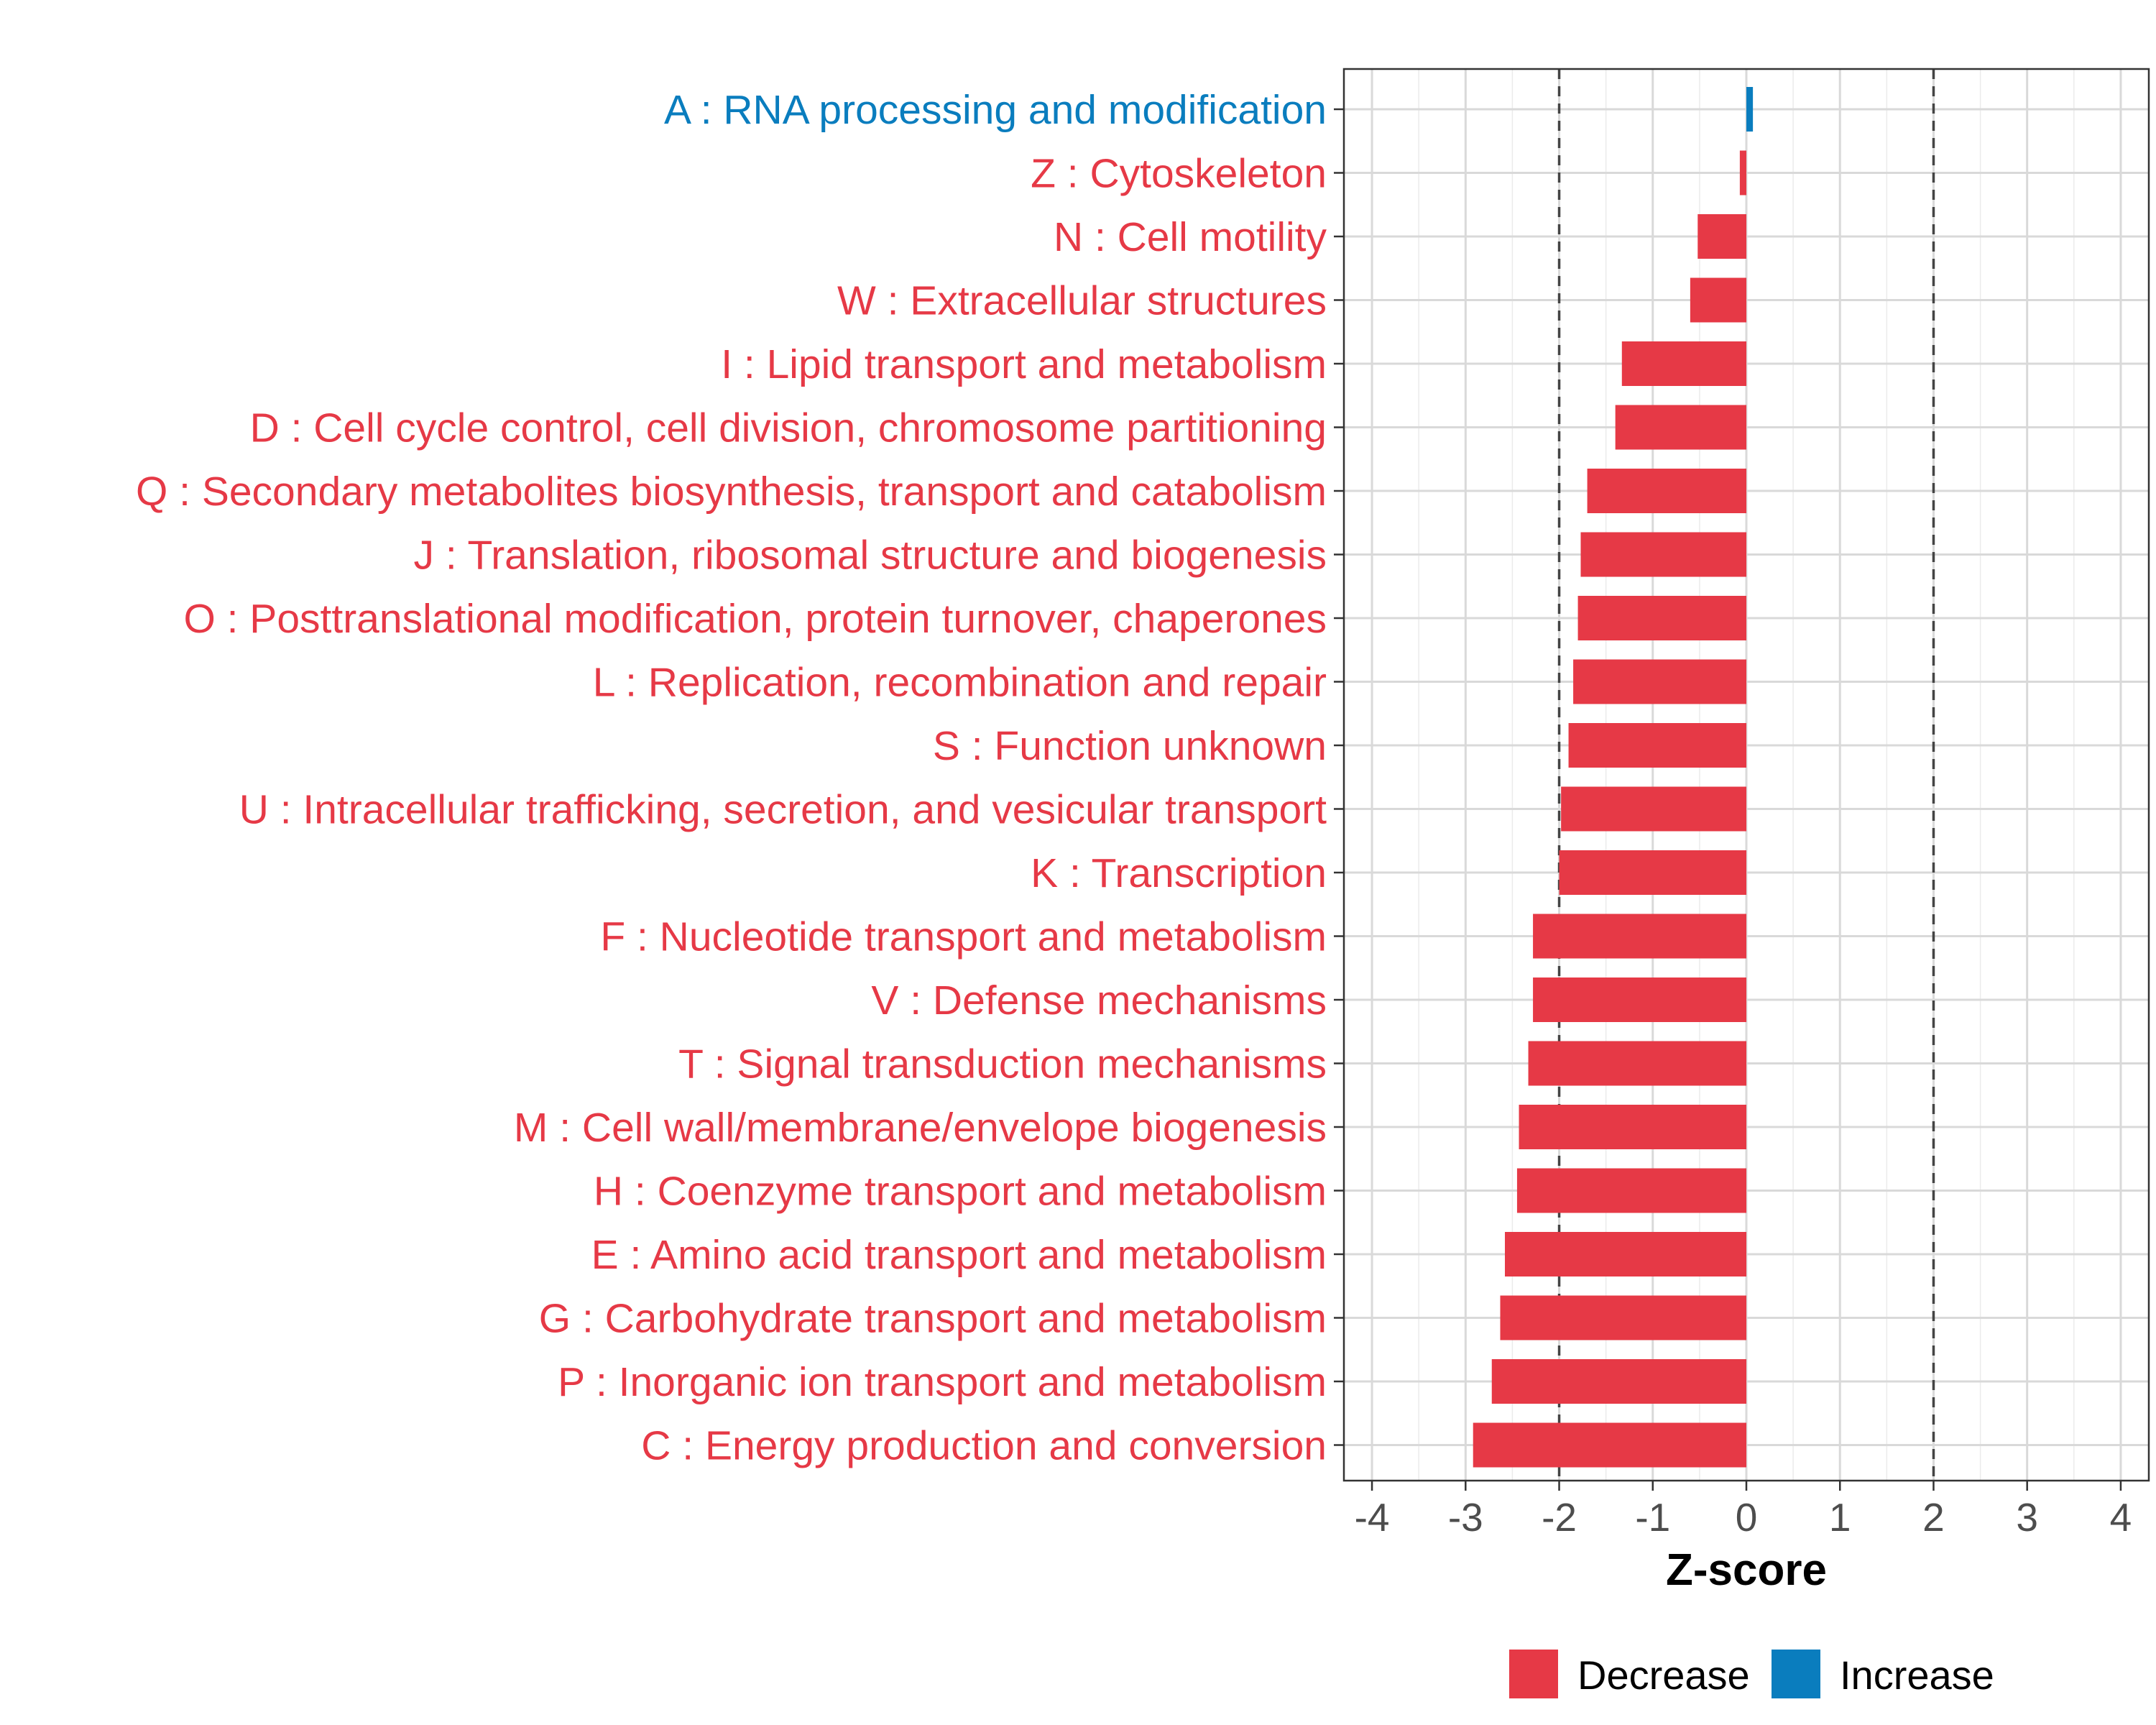 The width and height of the screenshot is (2156, 1725). What do you see at coordinates (1082, 301) in the screenshot?
I see `category-label: W : Extracellular structures` at bounding box center [1082, 301].